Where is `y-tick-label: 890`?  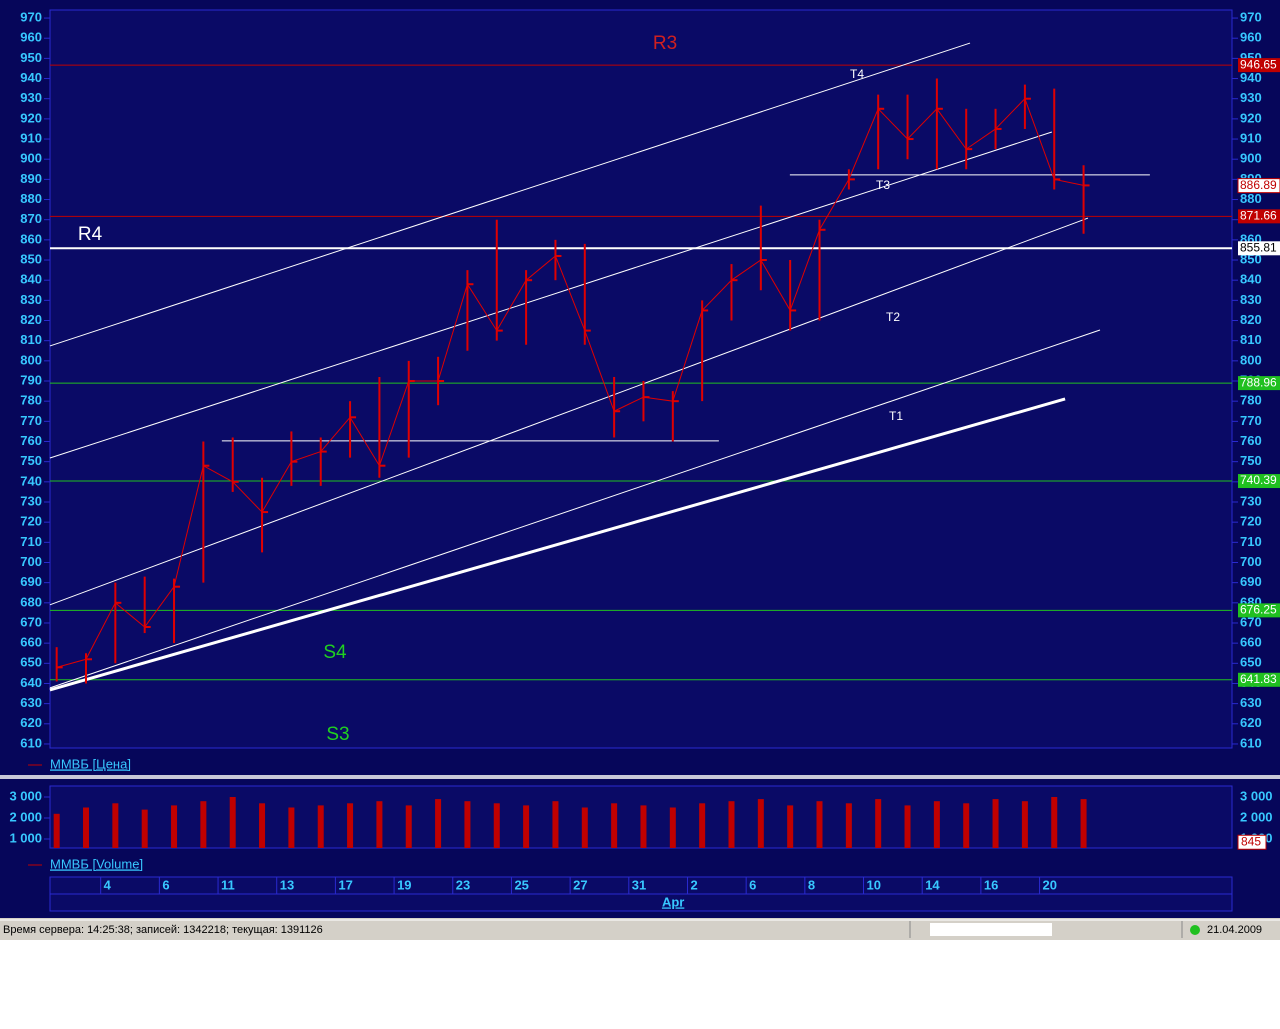
y-tick-label: 890 is located at coordinates (31, 178).